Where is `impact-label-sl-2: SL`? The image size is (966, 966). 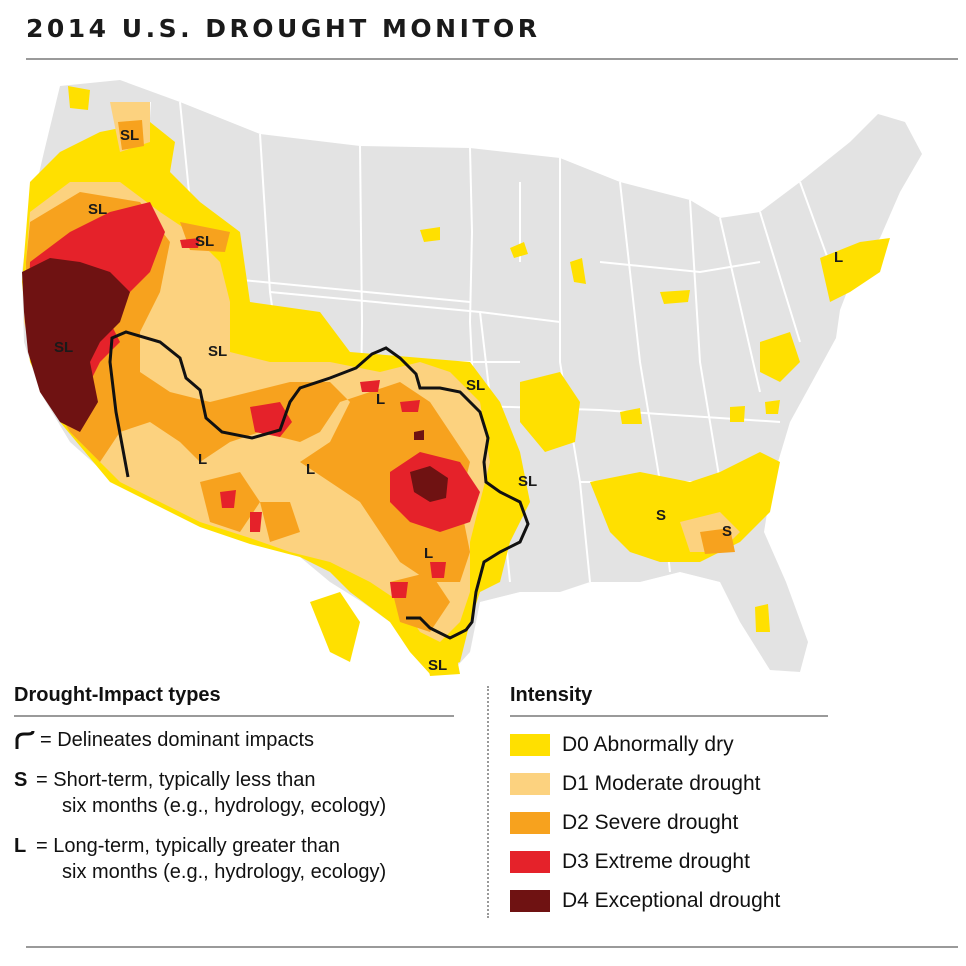 impact-label-sl-2: SL is located at coordinates (97, 209).